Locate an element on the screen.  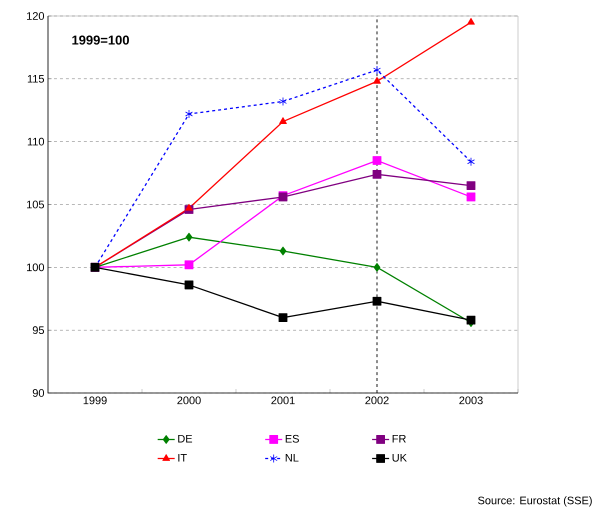
legend-label: NL is located at coordinates (292, 458).